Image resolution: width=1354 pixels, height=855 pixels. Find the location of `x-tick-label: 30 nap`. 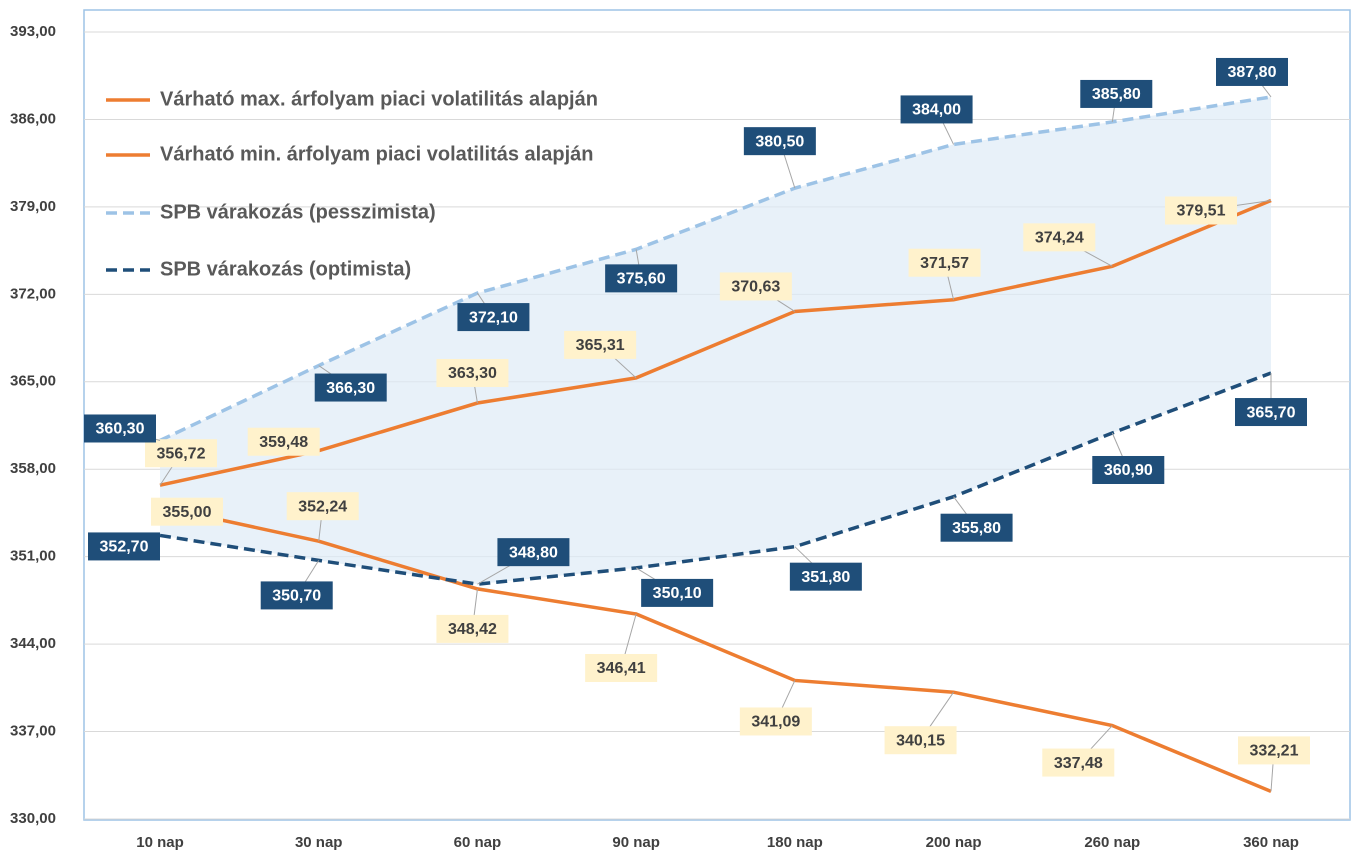

x-tick-label: 30 nap is located at coordinates (319, 842).